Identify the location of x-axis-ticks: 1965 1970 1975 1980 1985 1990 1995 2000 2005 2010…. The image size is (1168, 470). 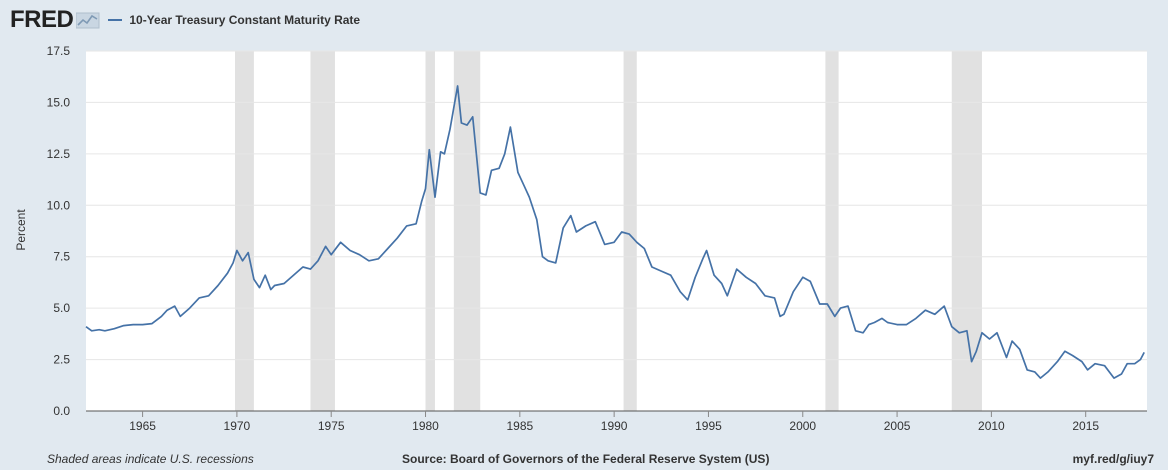
(614, 422).